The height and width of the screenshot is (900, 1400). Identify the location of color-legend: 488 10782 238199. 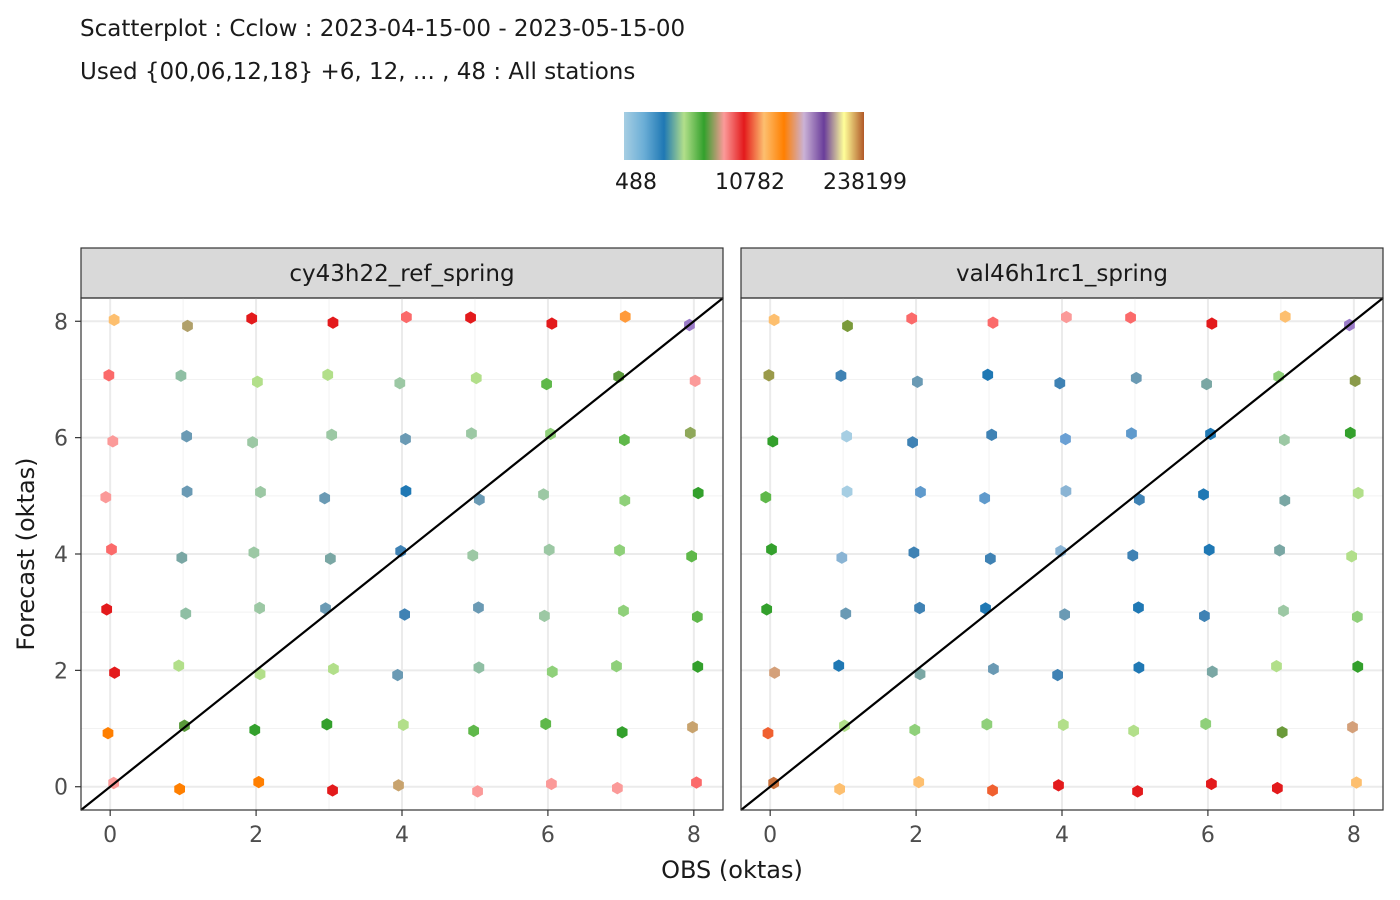
(770, 158).